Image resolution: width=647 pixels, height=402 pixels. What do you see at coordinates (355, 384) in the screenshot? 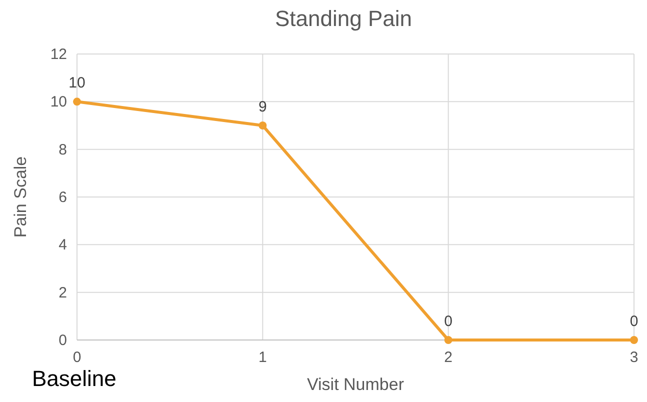
I see `x-axis-title: Visit Number` at bounding box center [355, 384].